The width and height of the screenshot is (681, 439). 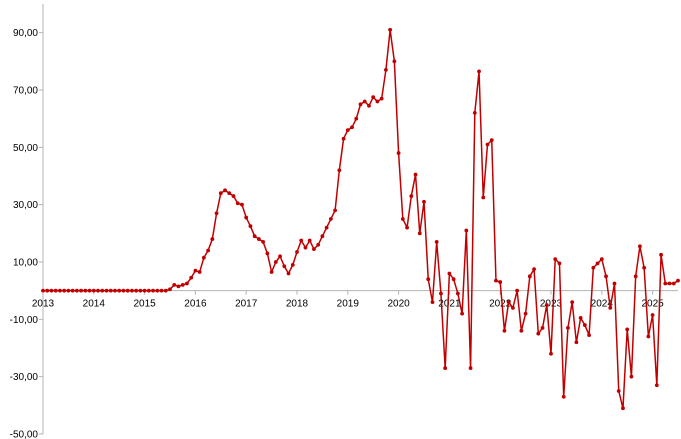 I want to click on x-tick-label: 2014, so click(x=94, y=304).